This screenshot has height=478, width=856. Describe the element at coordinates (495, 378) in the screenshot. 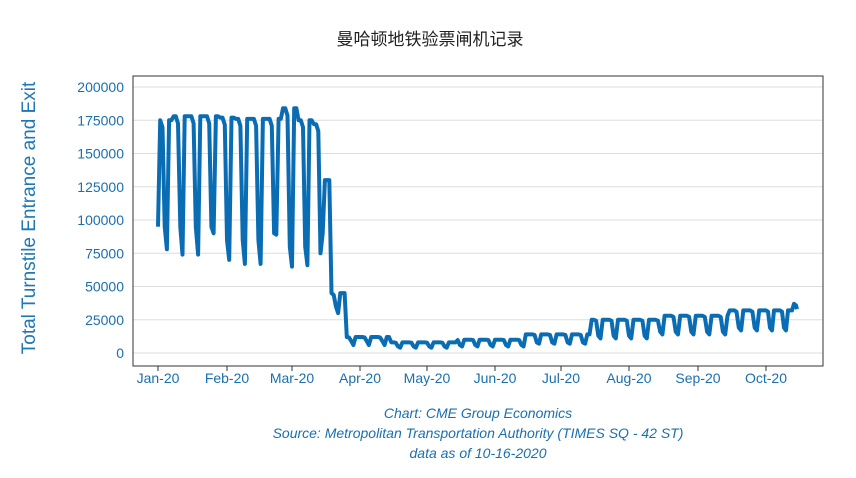

I see `x-tick-label: Jun-20` at that location.